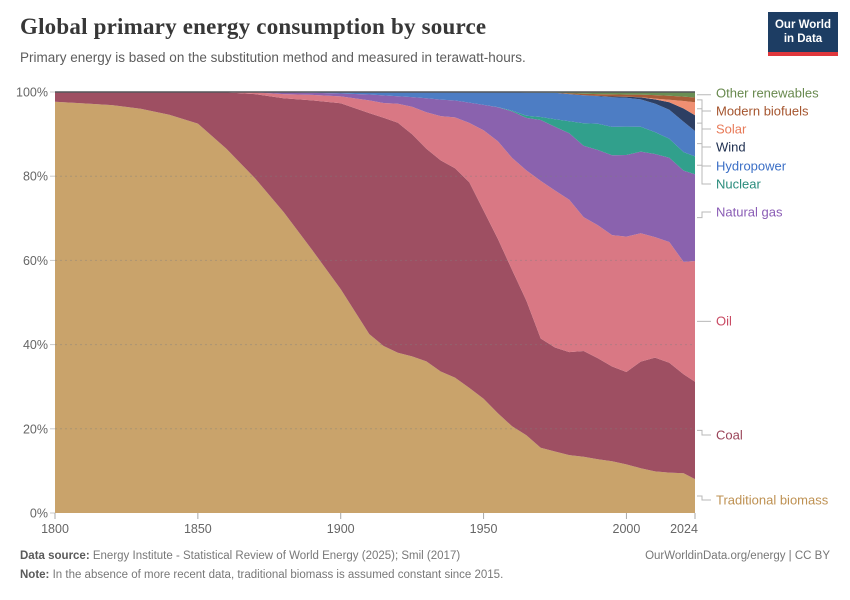 The height and width of the screenshot is (600, 850). I want to click on y-tick-label-20: 20%, so click(35, 429).